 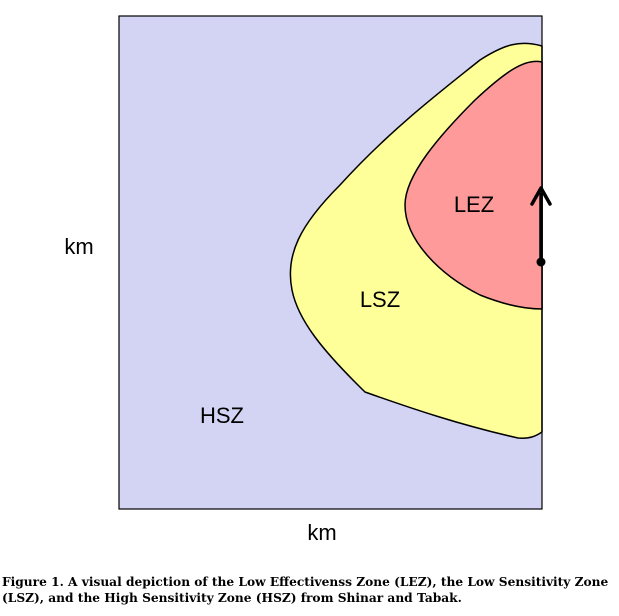 What do you see at coordinates (78, 246) in the screenshot?
I see `y-axis-label: km` at bounding box center [78, 246].